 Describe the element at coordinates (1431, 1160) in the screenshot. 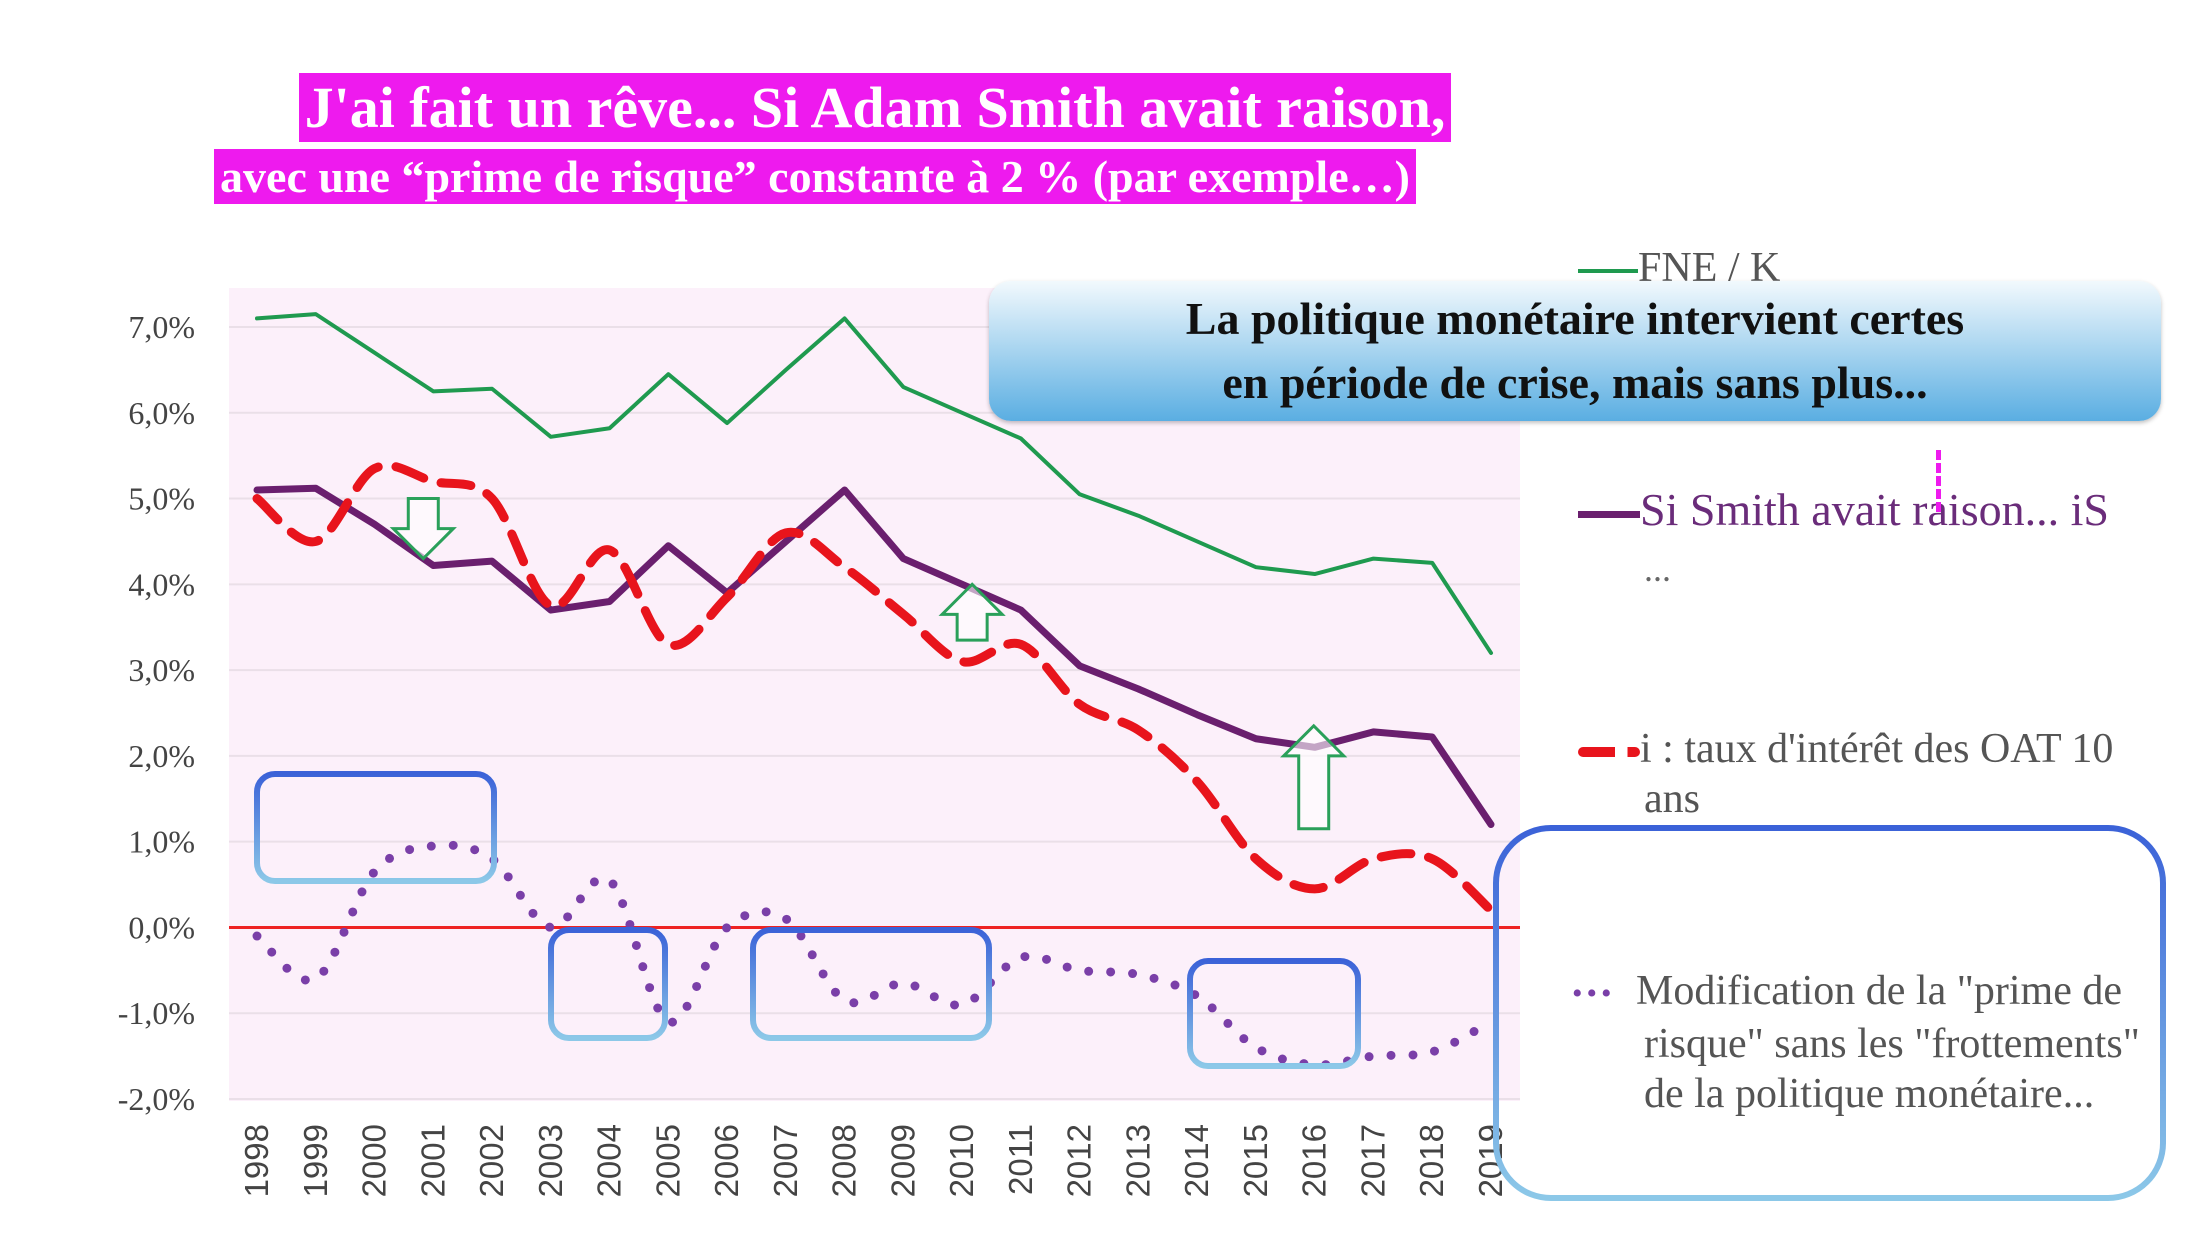

I see `x-tick-label: 2018` at that location.